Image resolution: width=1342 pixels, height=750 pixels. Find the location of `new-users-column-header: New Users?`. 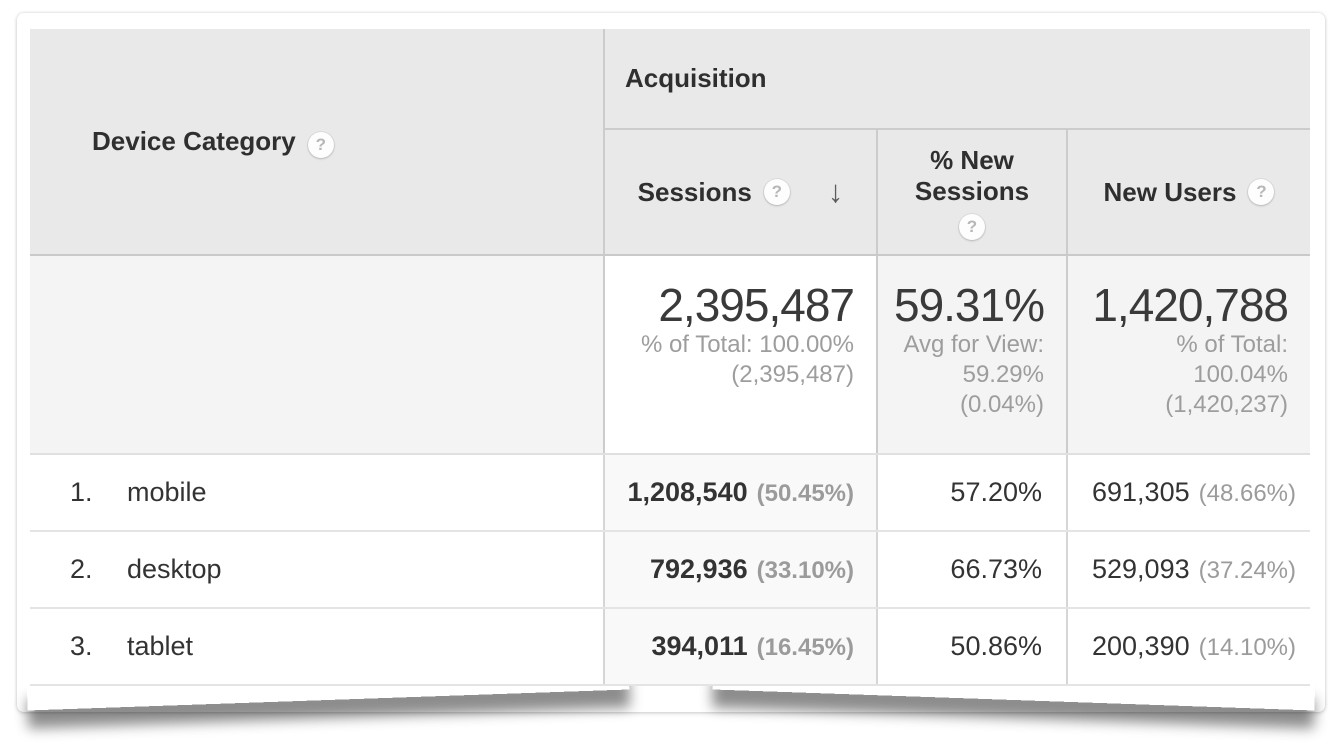

new-users-column-header: New Users? is located at coordinates (1188, 192).